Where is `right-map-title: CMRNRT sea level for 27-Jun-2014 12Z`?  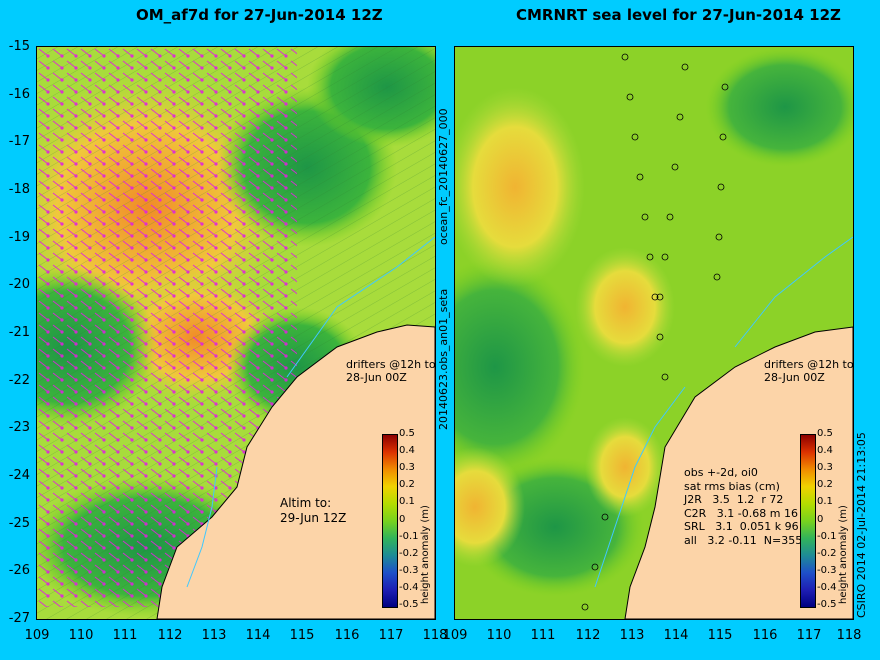 right-map-title: CMRNRT sea level for 27-Jun-2014 12Z is located at coordinates (678, 15).